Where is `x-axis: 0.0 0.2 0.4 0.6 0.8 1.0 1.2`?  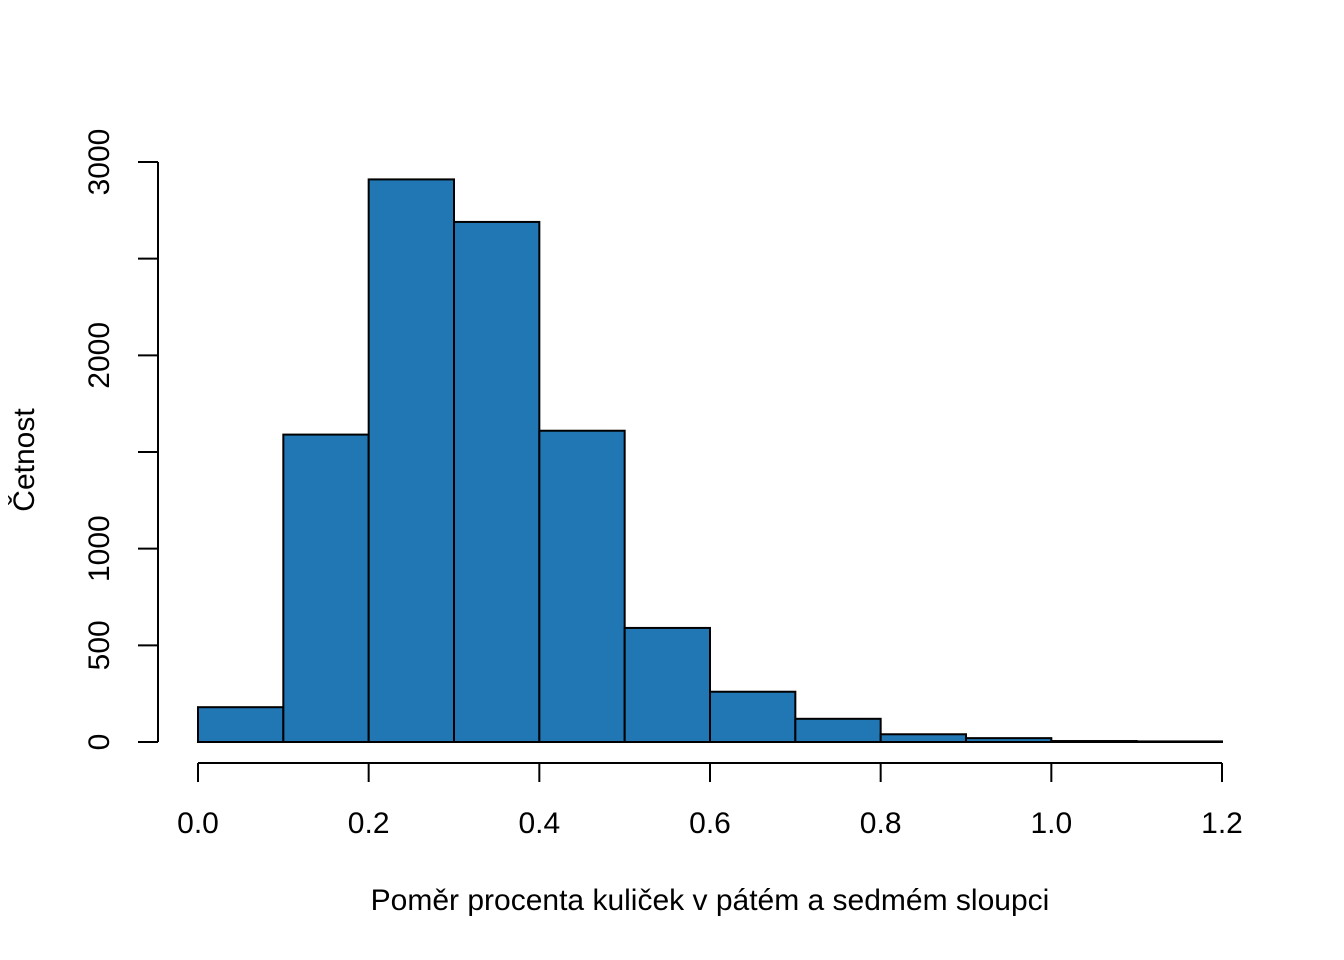
x-axis: 0.0 0.2 0.4 0.6 0.8 1.0 1.2 is located at coordinates (710, 801).